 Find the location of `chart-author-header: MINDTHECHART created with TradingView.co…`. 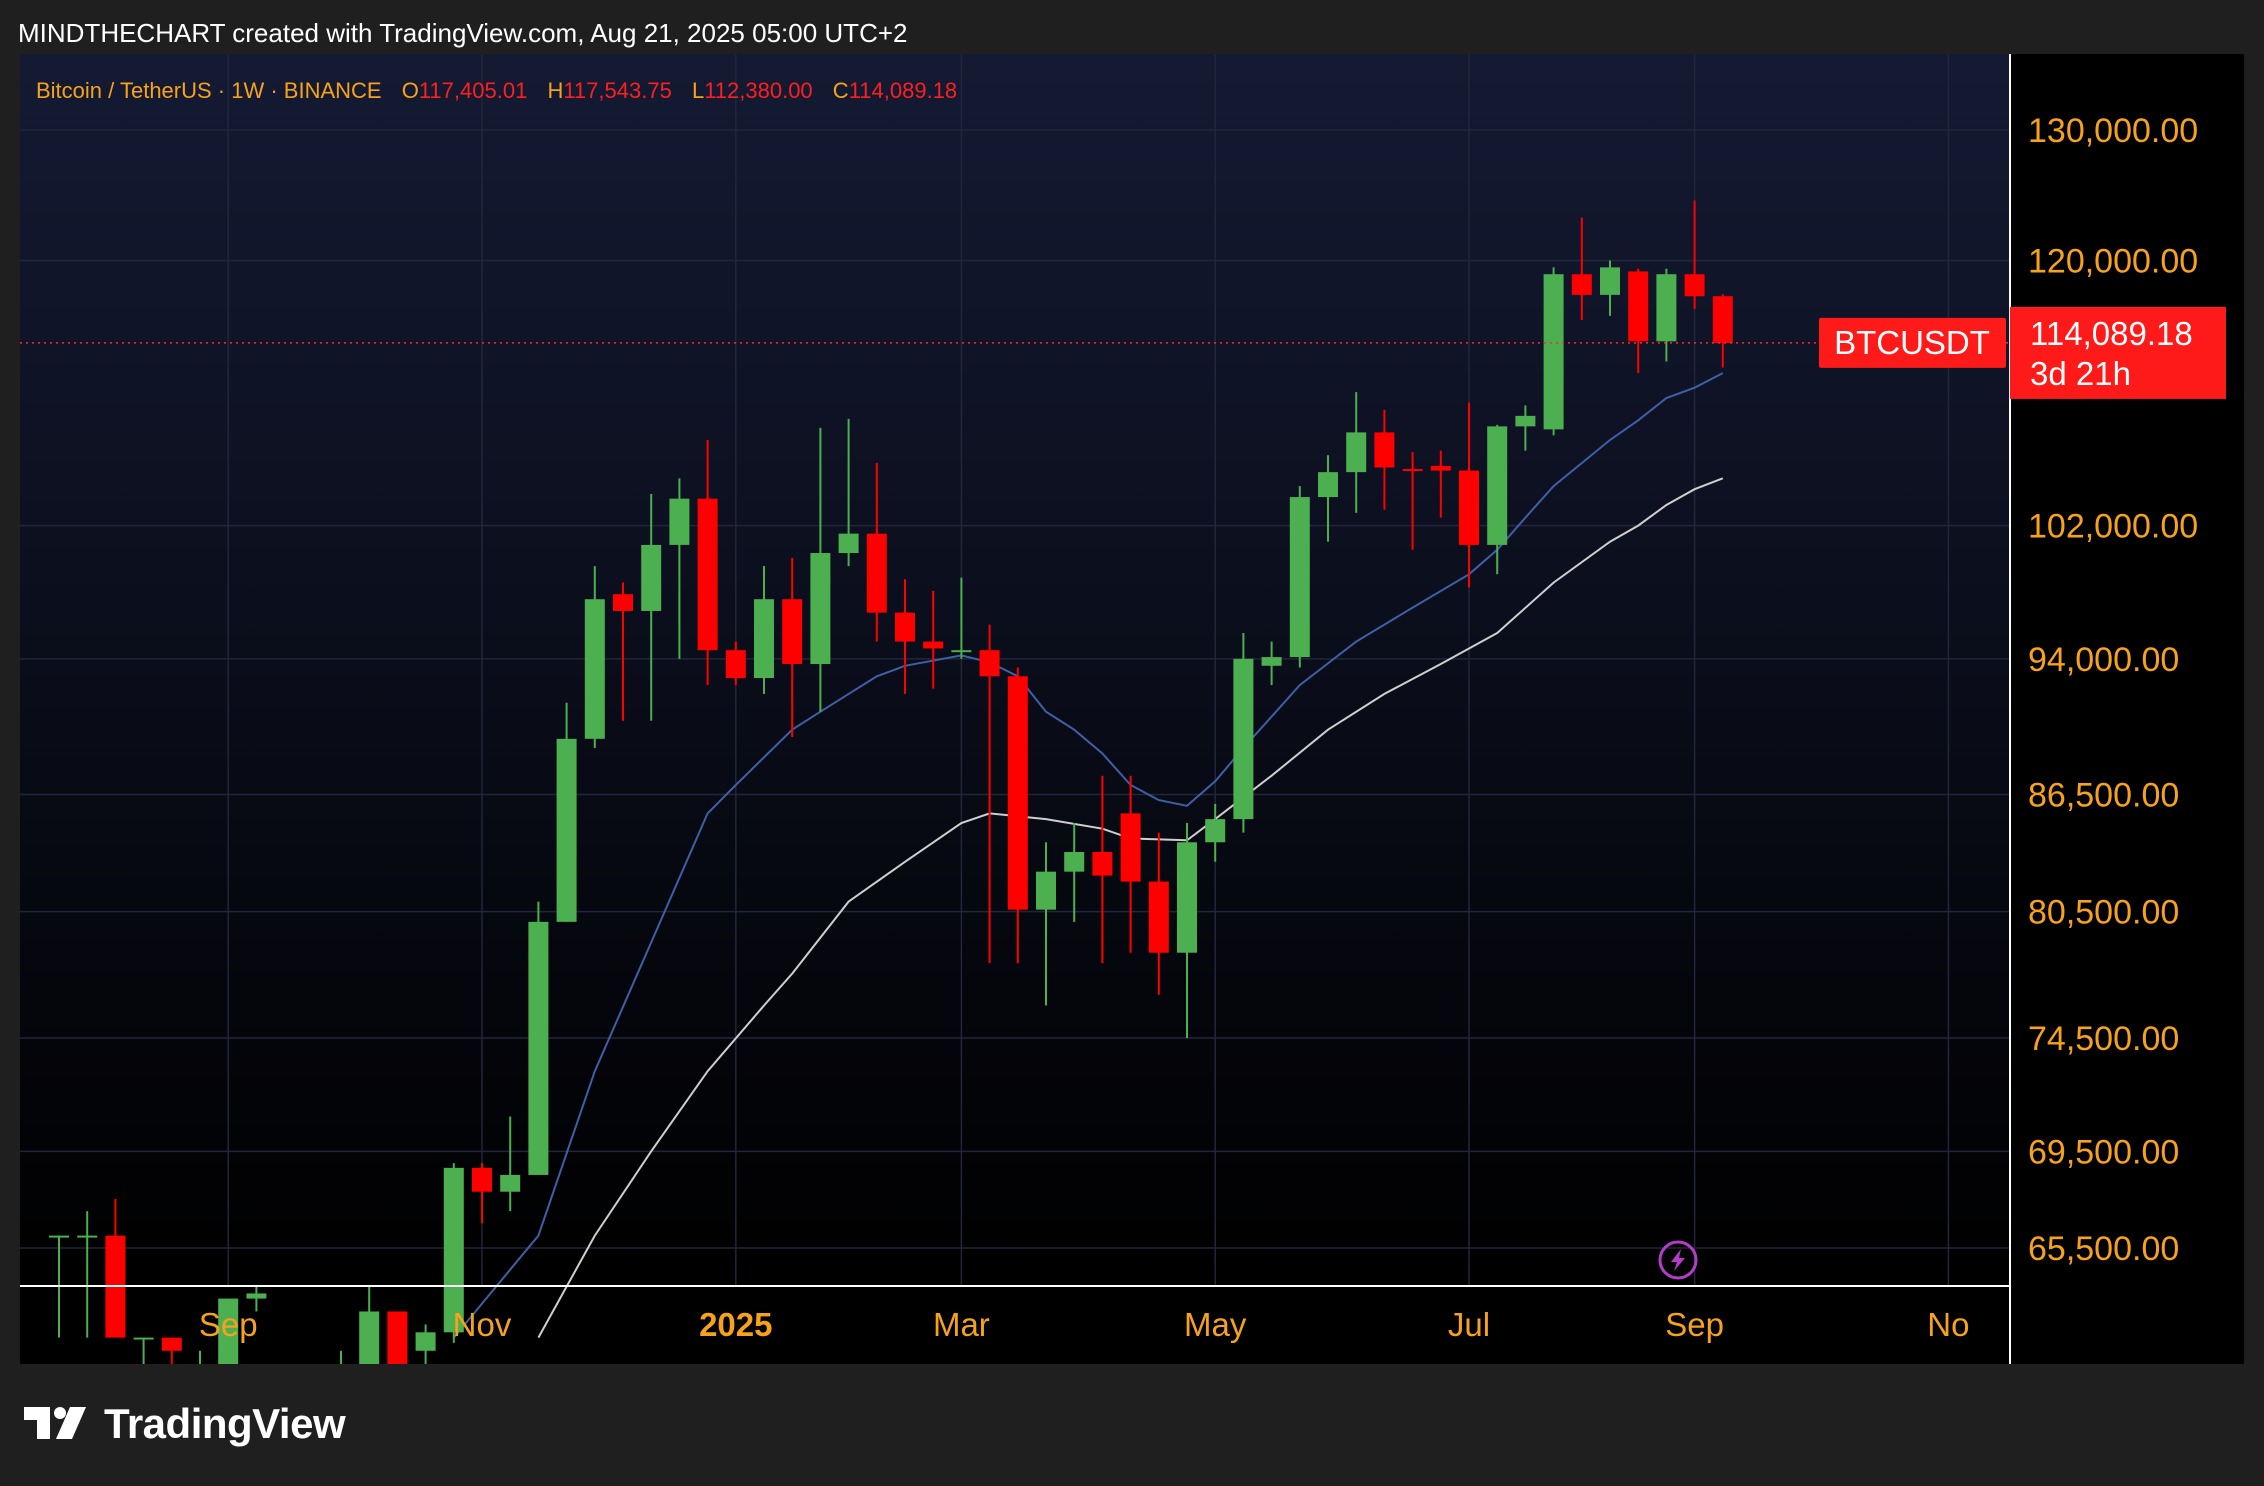

chart-author-header: MINDTHECHART created with TradingView.co… is located at coordinates (463, 33).